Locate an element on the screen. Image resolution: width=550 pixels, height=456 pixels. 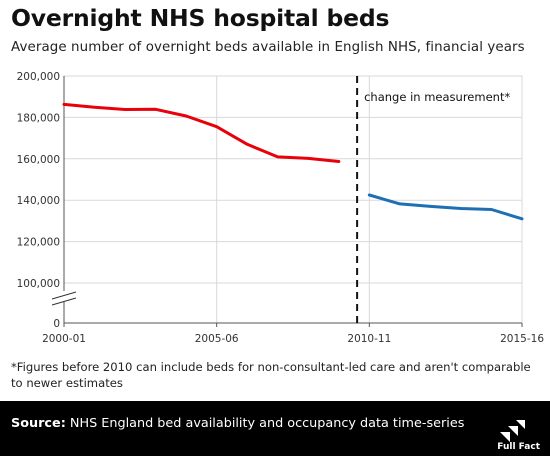
x-tick-label: 2015-16 is located at coordinates (522, 339).